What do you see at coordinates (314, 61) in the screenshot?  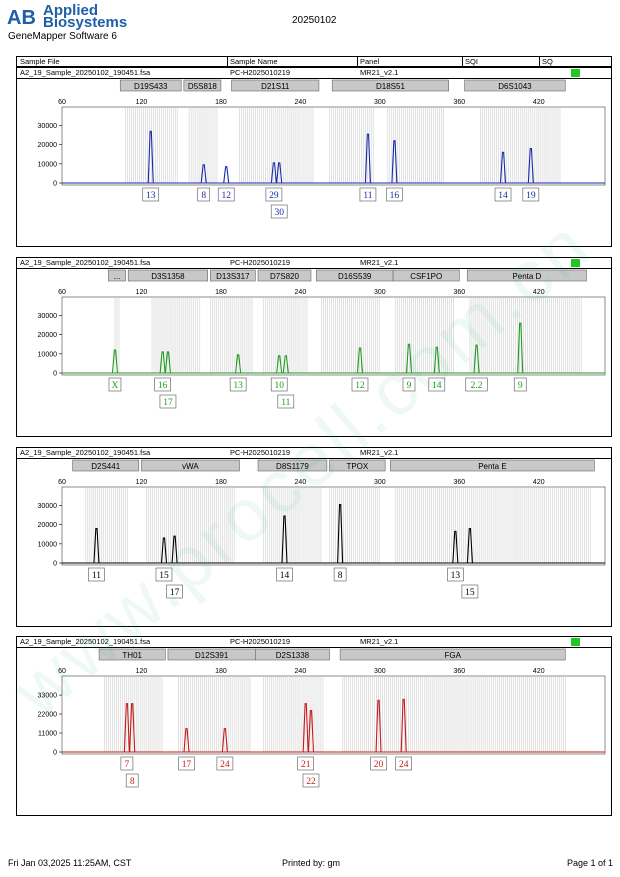 I see `column-header-row: Sample File Sample Name Panel SQI SQ` at bounding box center [314, 61].